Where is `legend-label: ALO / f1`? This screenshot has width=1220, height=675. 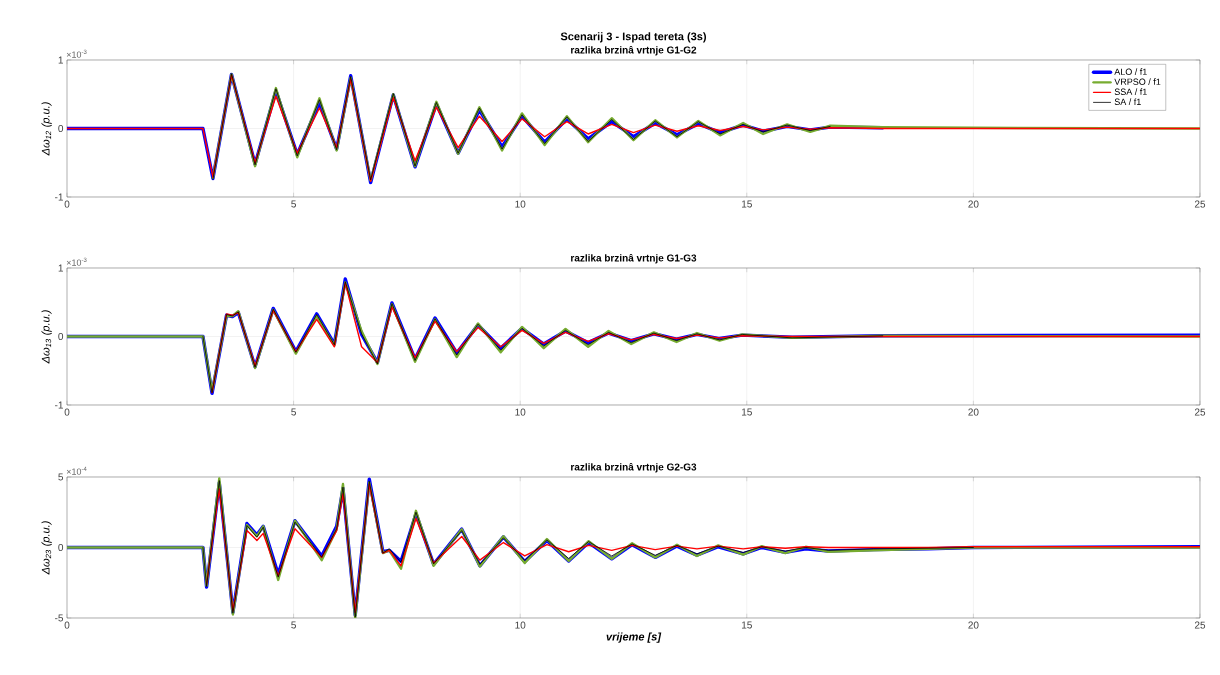 legend-label: ALO / f1 is located at coordinates (1130, 71).